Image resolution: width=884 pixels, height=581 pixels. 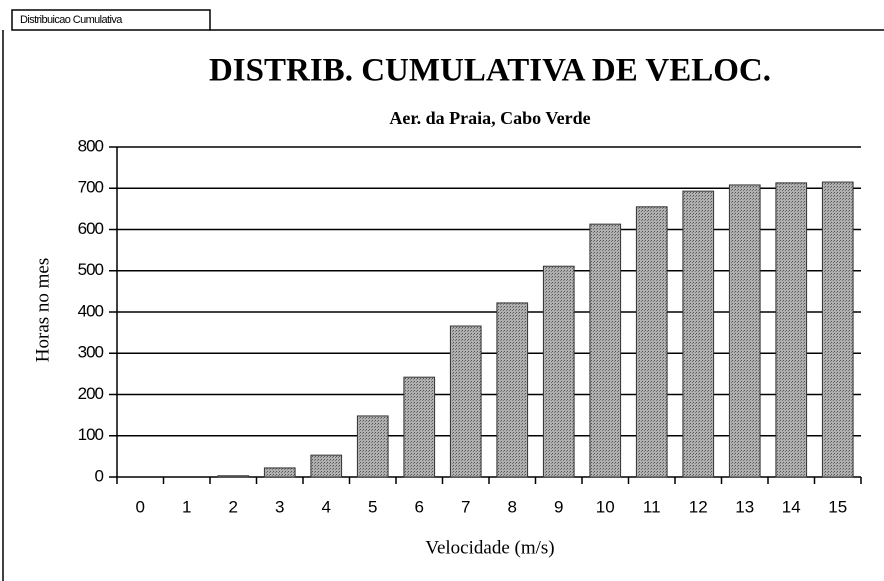 What do you see at coordinates (91, 269) in the screenshot?
I see `y-tick-label: 500` at bounding box center [91, 269].